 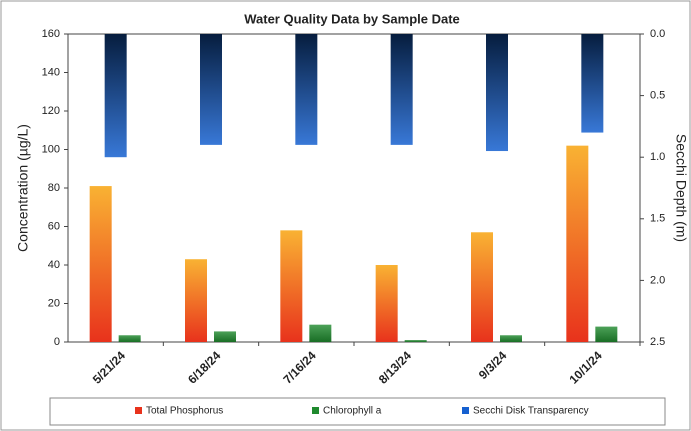 I want to click on chart-title: Water Quality Data by Sample Date, so click(x=352, y=18).